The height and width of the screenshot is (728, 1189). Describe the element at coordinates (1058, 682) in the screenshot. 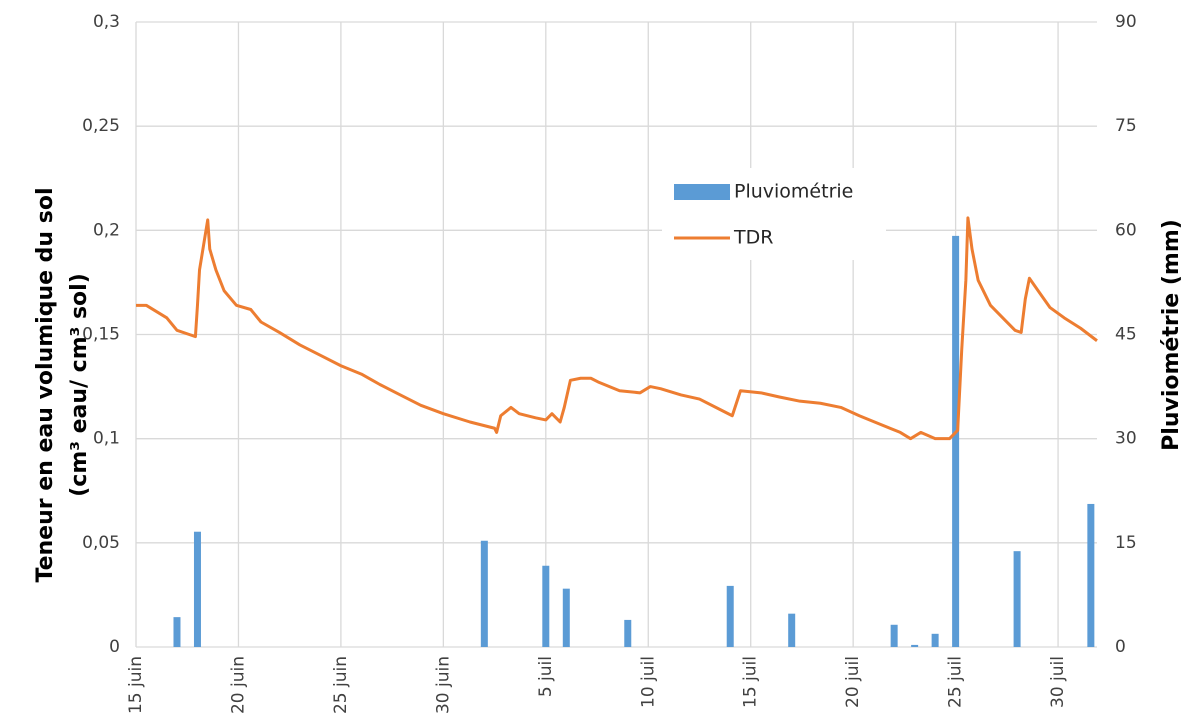

I see `x-tick-label: 30 juil` at that location.